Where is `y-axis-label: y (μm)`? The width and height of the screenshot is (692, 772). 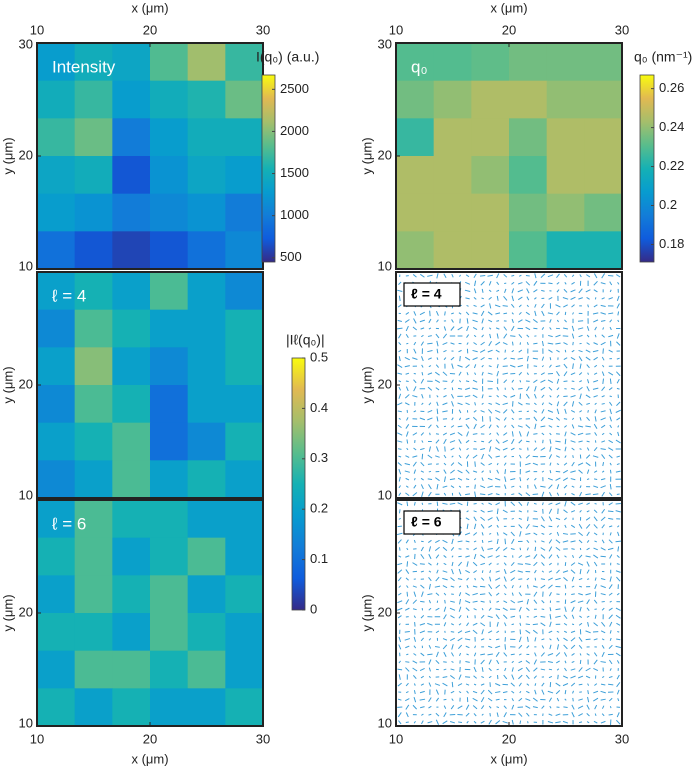
y-axis-label: y (μm) is located at coordinates (366, 612).